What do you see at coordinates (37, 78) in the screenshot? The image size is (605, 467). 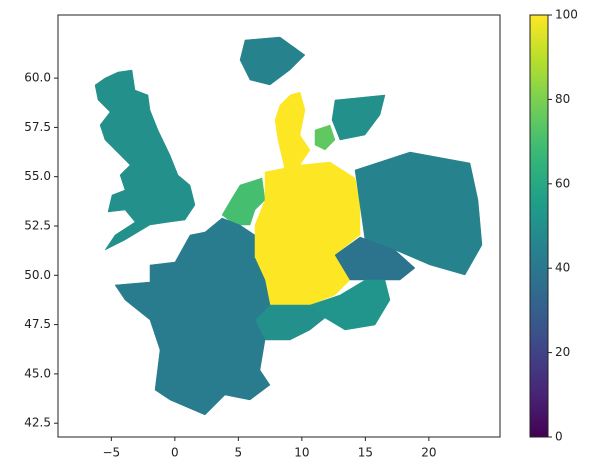 I see `y-tick-label: 60.0` at bounding box center [37, 78].